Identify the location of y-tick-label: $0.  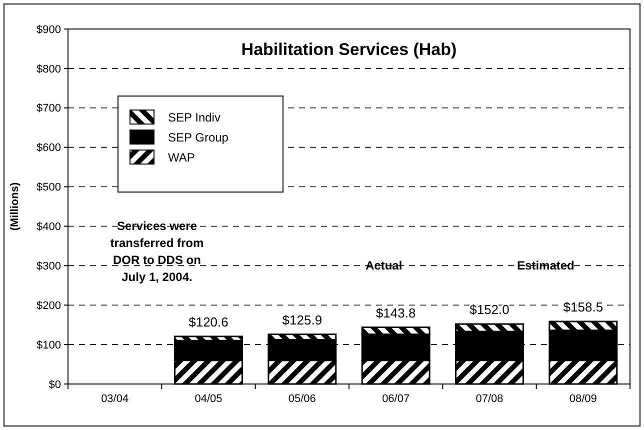
(54, 384).